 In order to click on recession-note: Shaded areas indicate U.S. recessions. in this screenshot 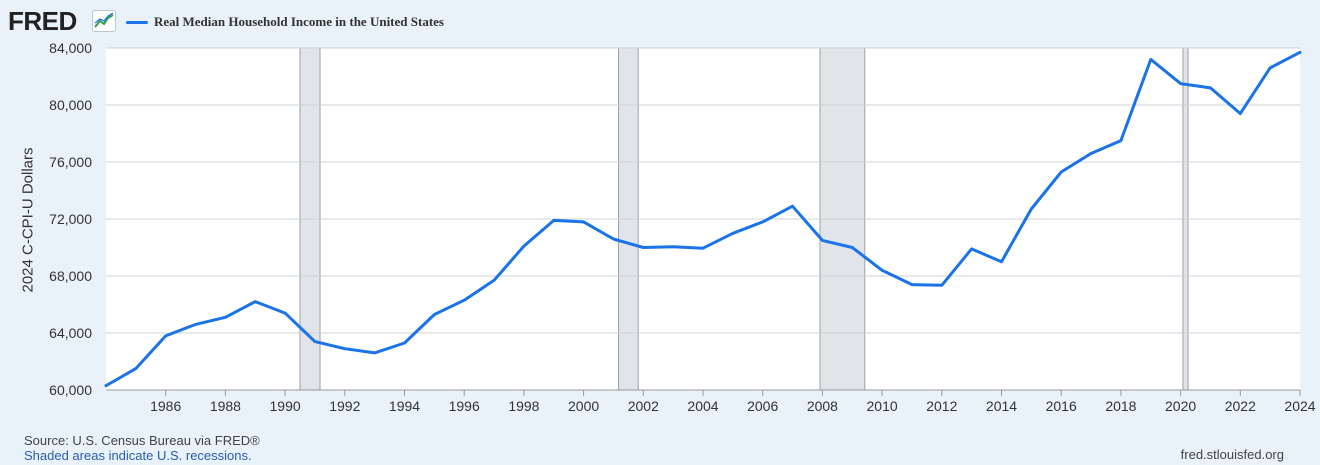, I will do `click(138, 455)`.